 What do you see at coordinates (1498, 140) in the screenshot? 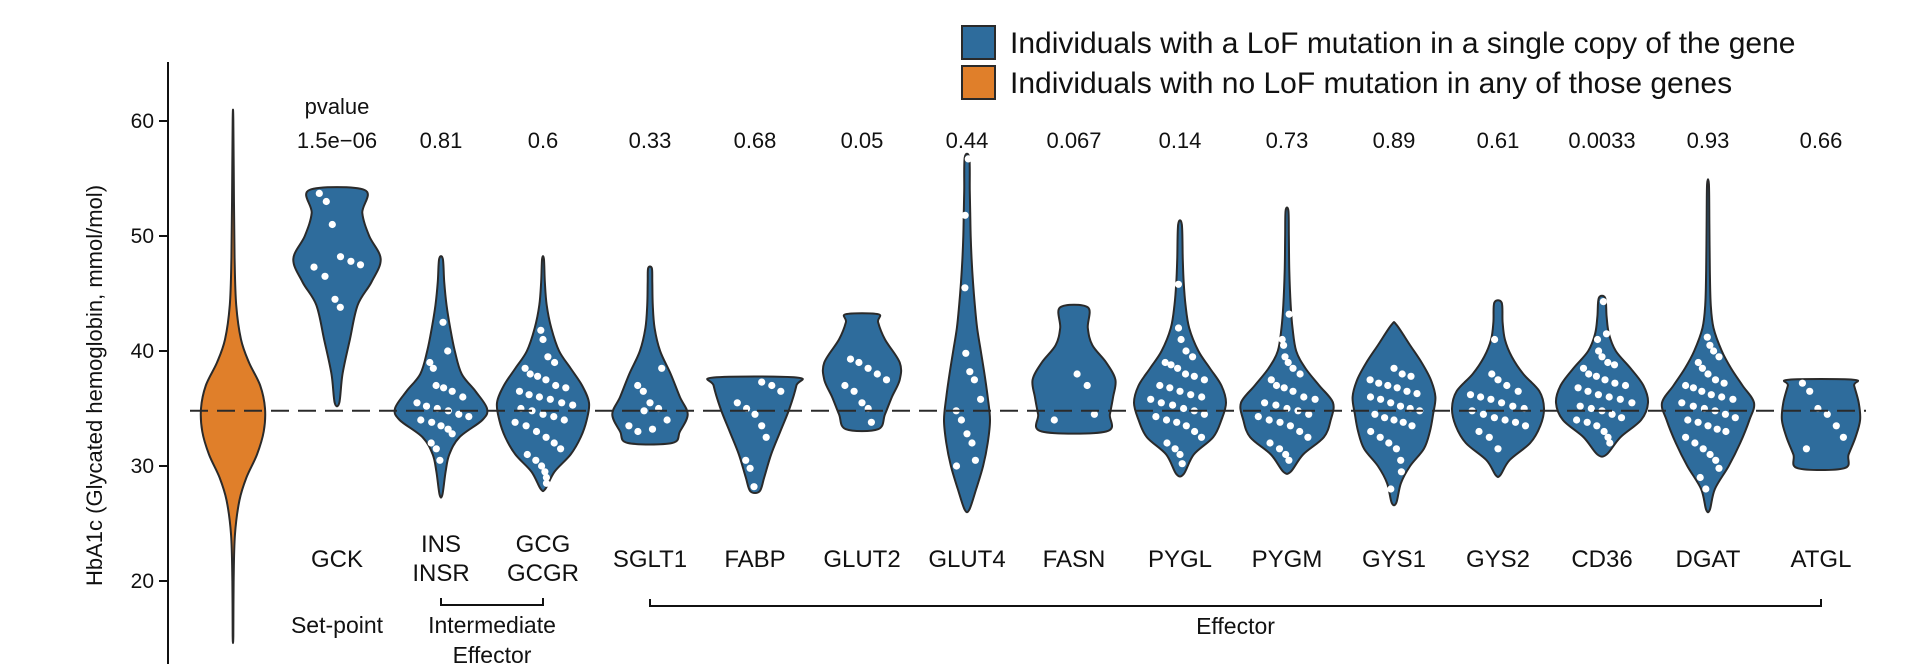
I see `pvalue-label: 0.61` at bounding box center [1498, 140].